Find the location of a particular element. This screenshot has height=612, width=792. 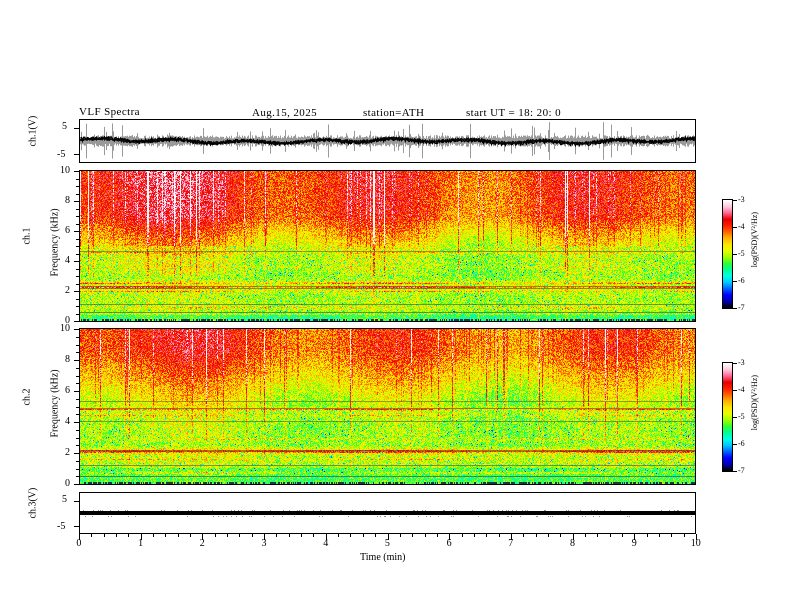

ch1-ytick-pos5: 5 is located at coordinates (64, 126).